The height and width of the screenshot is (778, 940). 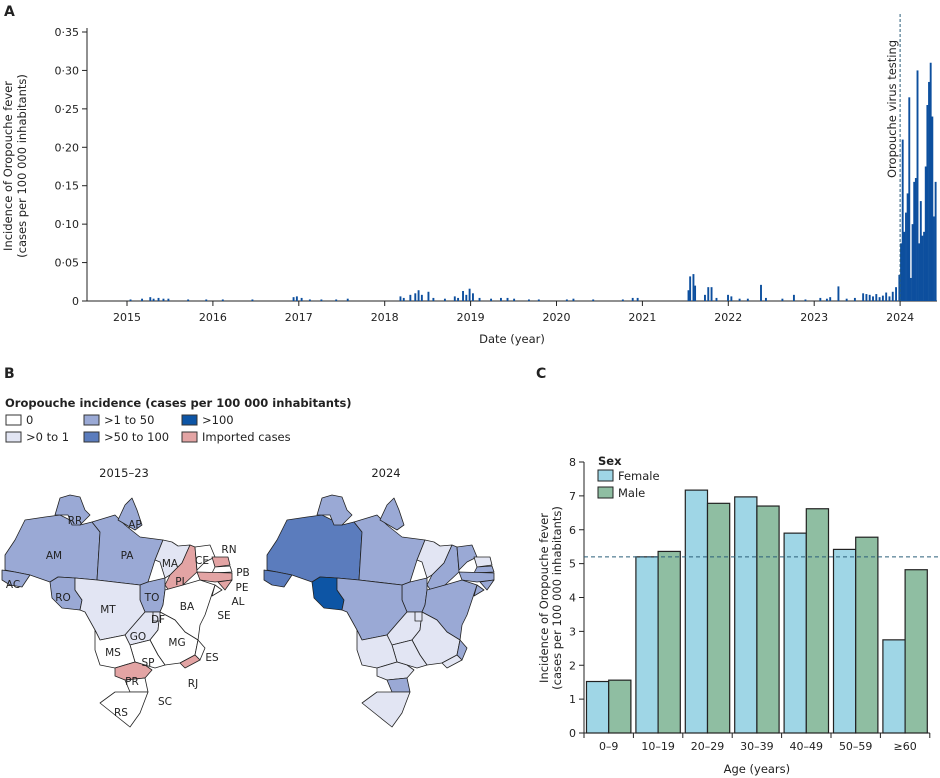 I want to click on state-label-mt: MT, so click(x=108, y=610).